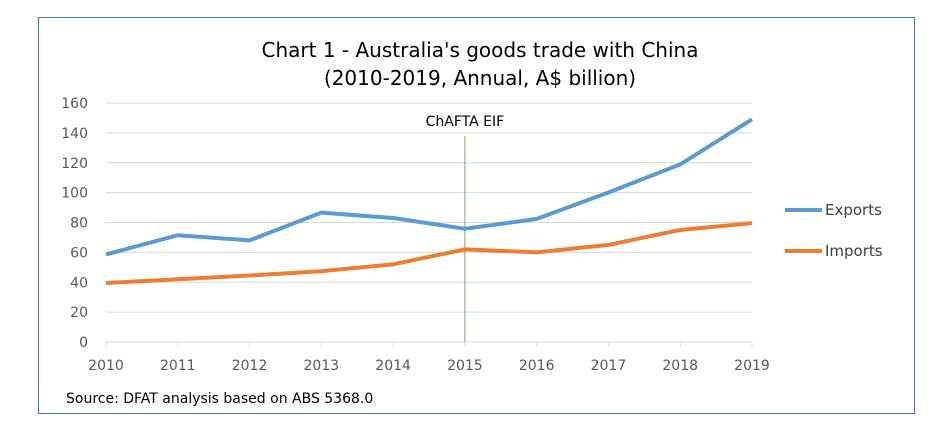  What do you see at coordinates (74, 104) in the screenshot?
I see `y-tick-label: 160` at bounding box center [74, 104].